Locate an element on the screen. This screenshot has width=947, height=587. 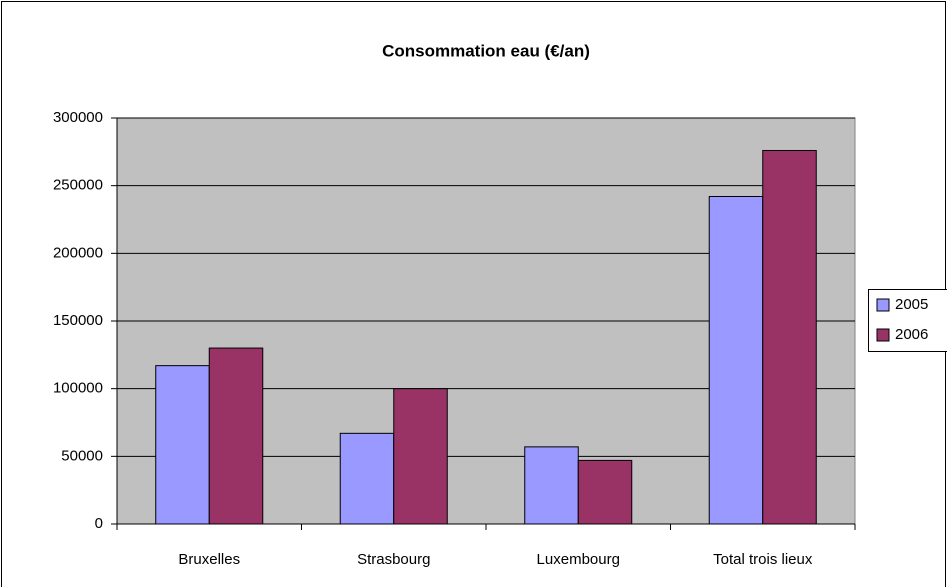
y-tick-label: 250000 is located at coordinates (78, 185).